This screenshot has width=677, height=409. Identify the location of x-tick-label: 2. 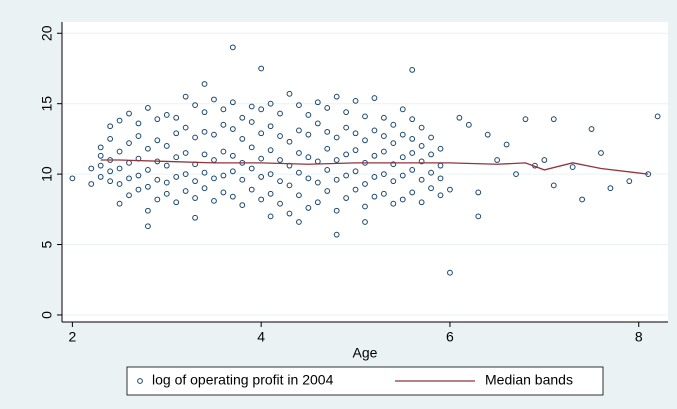
(72, 337).